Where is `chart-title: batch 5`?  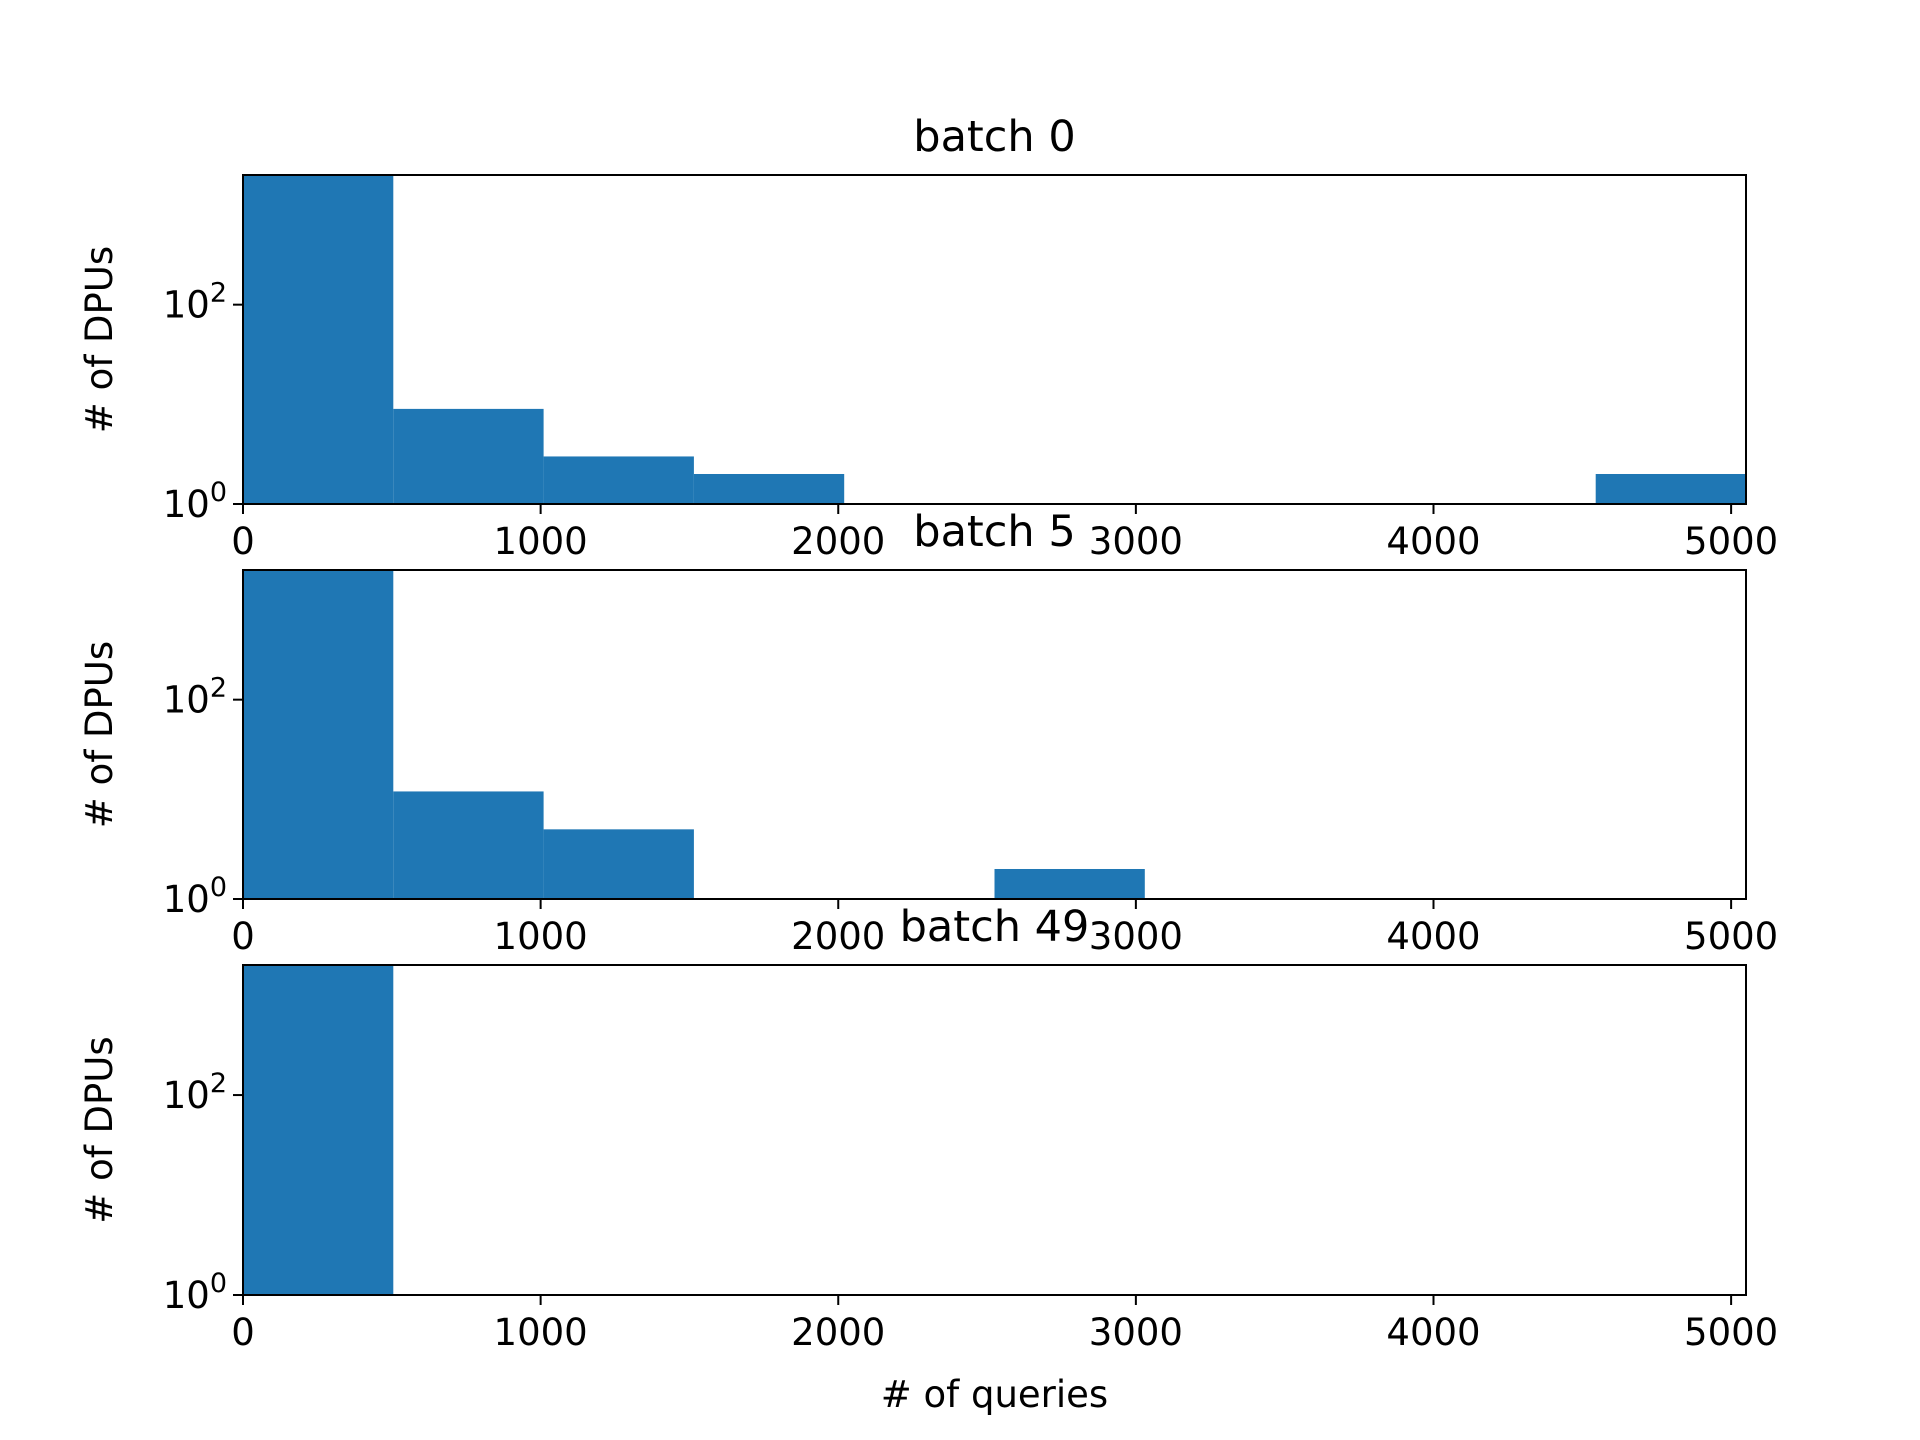 chart-title: batch 5 is located at coordinates (994, 532).